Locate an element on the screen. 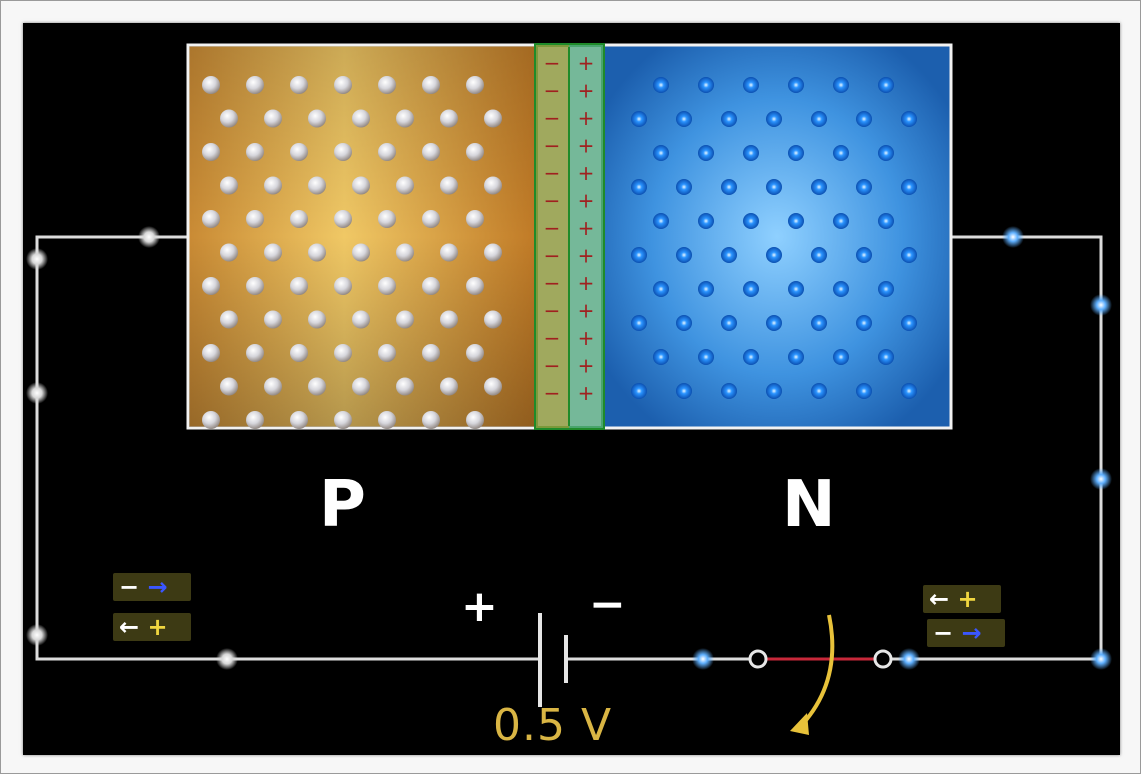 The image size is (1141, 774). holes is located at coordinates (352, 252).